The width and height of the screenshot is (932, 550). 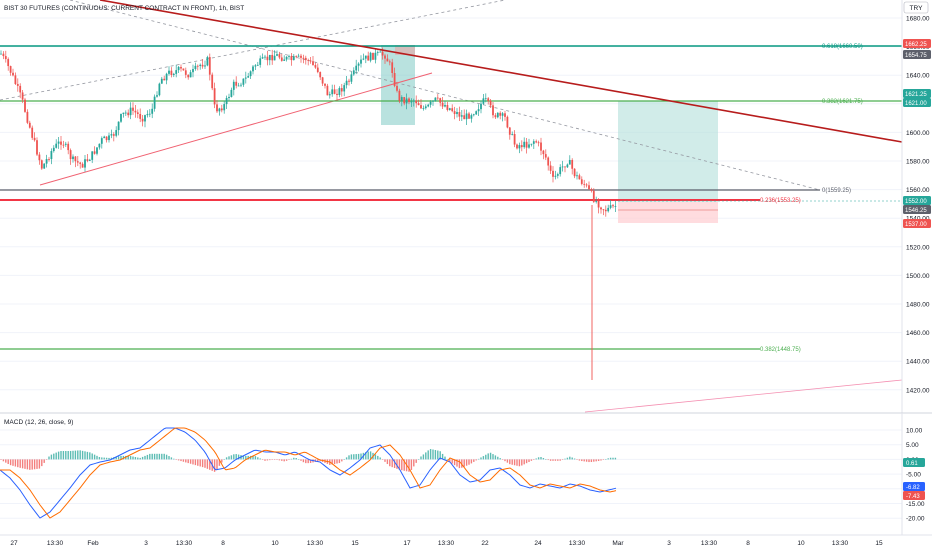 I want to click on support-trendline, so click(x=236, y=129).